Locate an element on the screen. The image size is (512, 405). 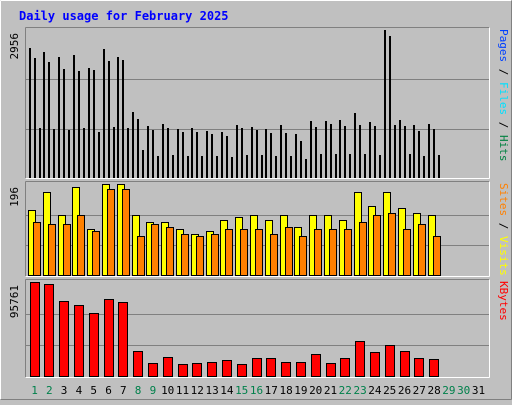
day-label-15: 15 is located at coordinates (241, 390).